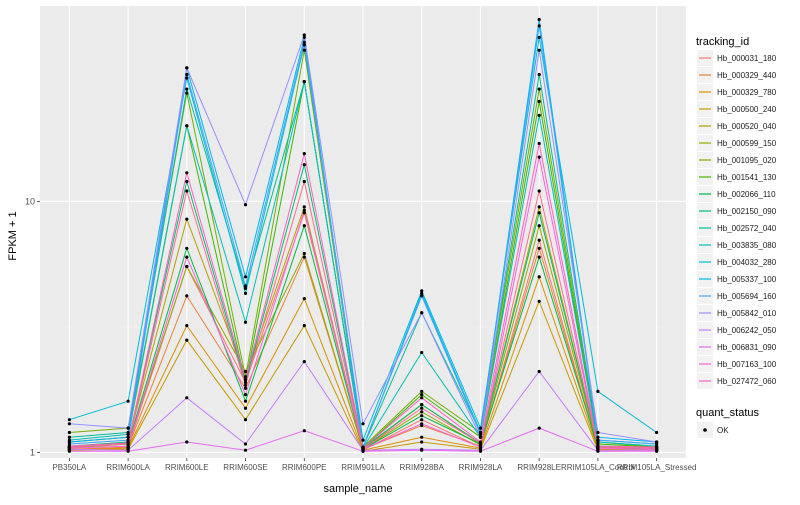  Describe the element at coordinates (598, 467) in the screenshot. I see `x-tick-label: RRIM105LA_Control` at that location.